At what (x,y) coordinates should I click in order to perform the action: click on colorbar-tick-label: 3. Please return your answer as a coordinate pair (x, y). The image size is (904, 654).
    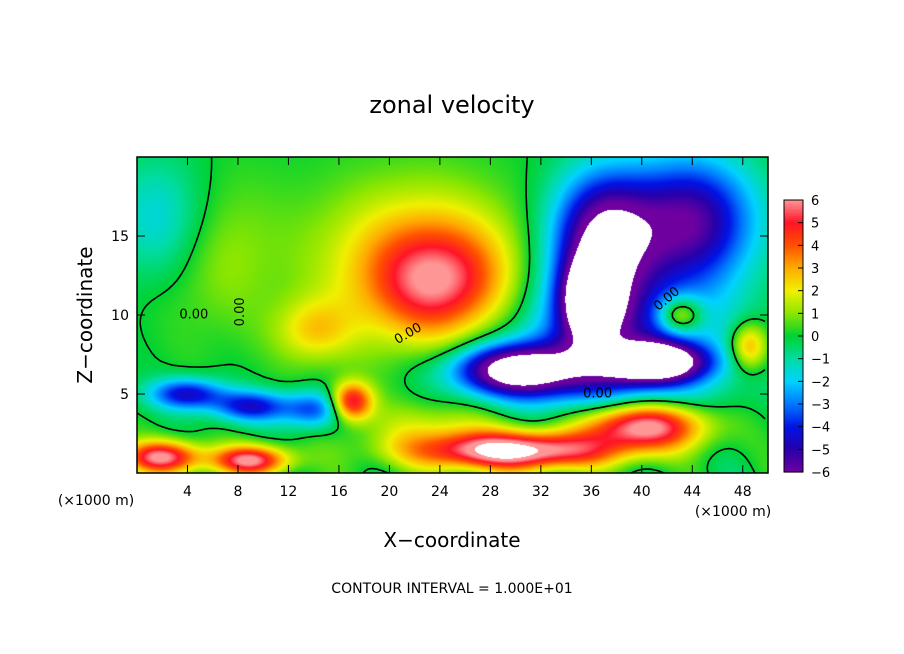
    Looking at the image, I should click on (815, 269).